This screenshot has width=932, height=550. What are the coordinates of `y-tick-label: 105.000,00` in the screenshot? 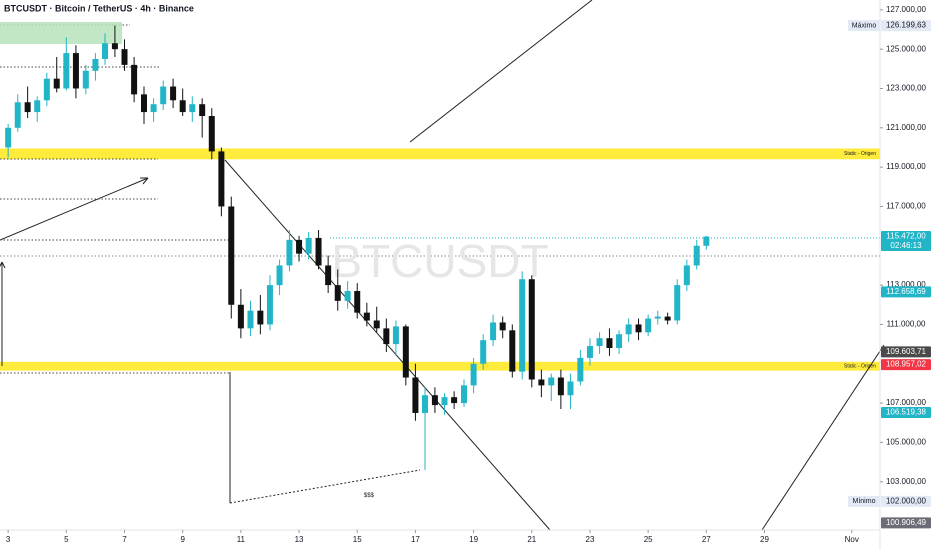 It's located at (906, 442).